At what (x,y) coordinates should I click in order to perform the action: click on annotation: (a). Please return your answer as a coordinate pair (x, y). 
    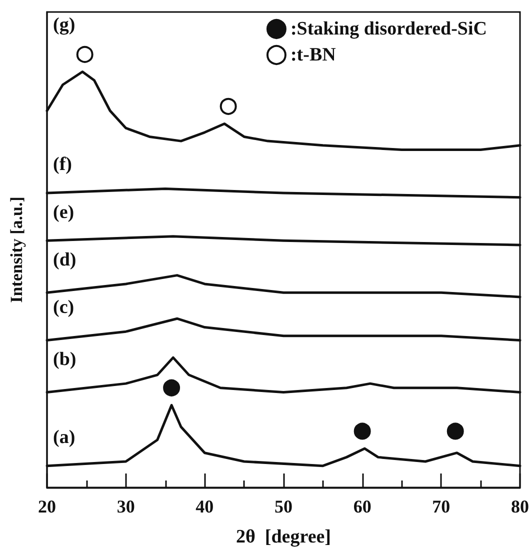
    Looking at the image, I should click on (64, 437).